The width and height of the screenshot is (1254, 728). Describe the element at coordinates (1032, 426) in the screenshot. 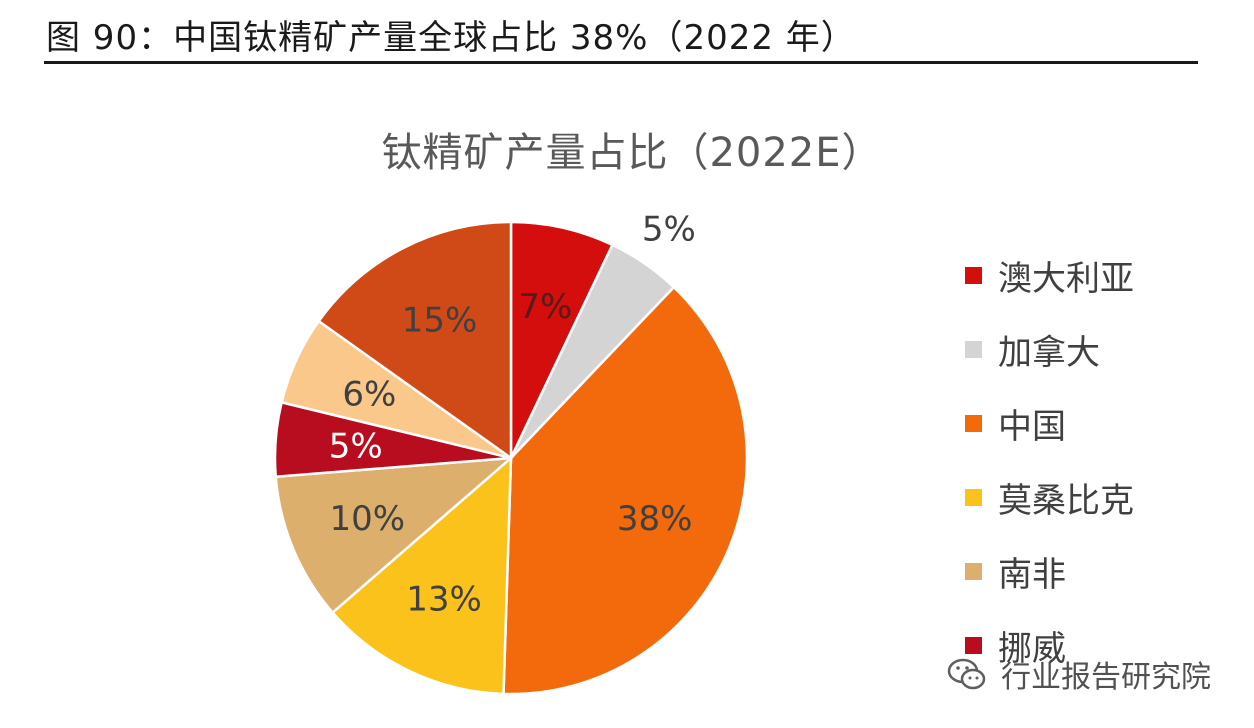

I see `legend-label: 中国` at that location.